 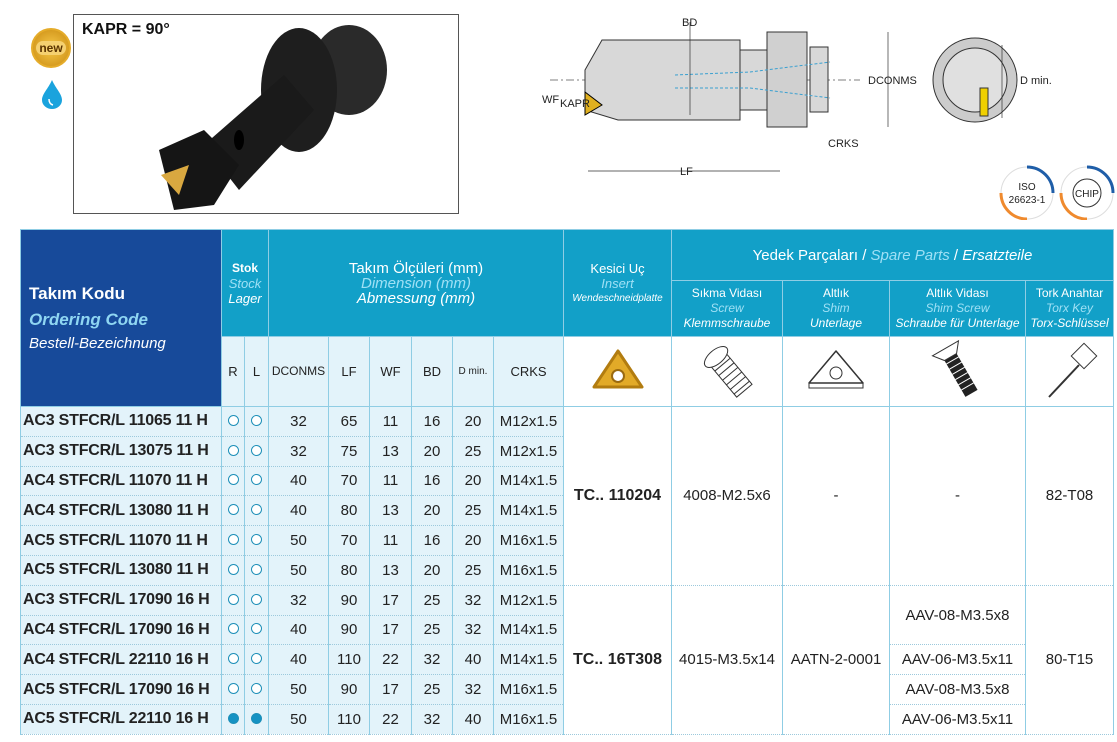 What do you see at coordinates (298, 371) in the screenshot?
I see `col-dconms: DCONMS` at bounding box center [298, 371].